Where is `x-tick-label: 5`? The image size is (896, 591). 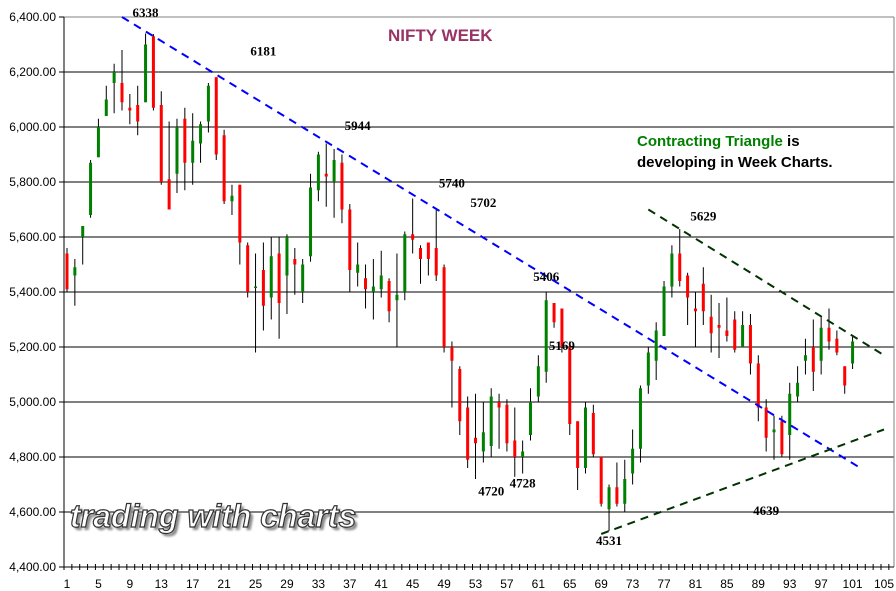 x-tick-label: 5 is located at coordinates (98, 584).